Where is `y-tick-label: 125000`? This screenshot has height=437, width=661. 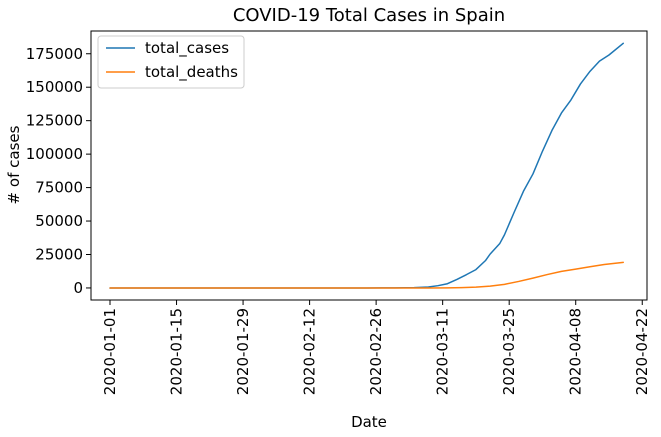
y-tick-label: 125000 is located at coordinates (54, 121).